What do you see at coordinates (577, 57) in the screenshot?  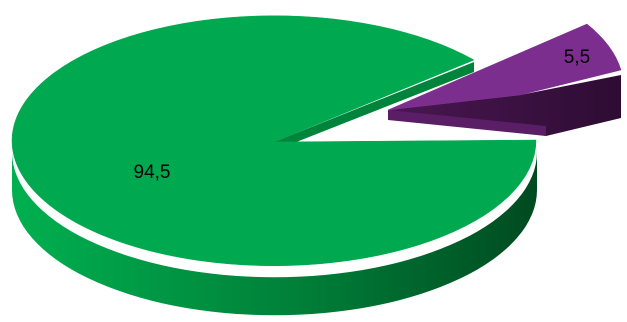 I see `data-label-purple: 5,5` at bounding box center [577, 57].